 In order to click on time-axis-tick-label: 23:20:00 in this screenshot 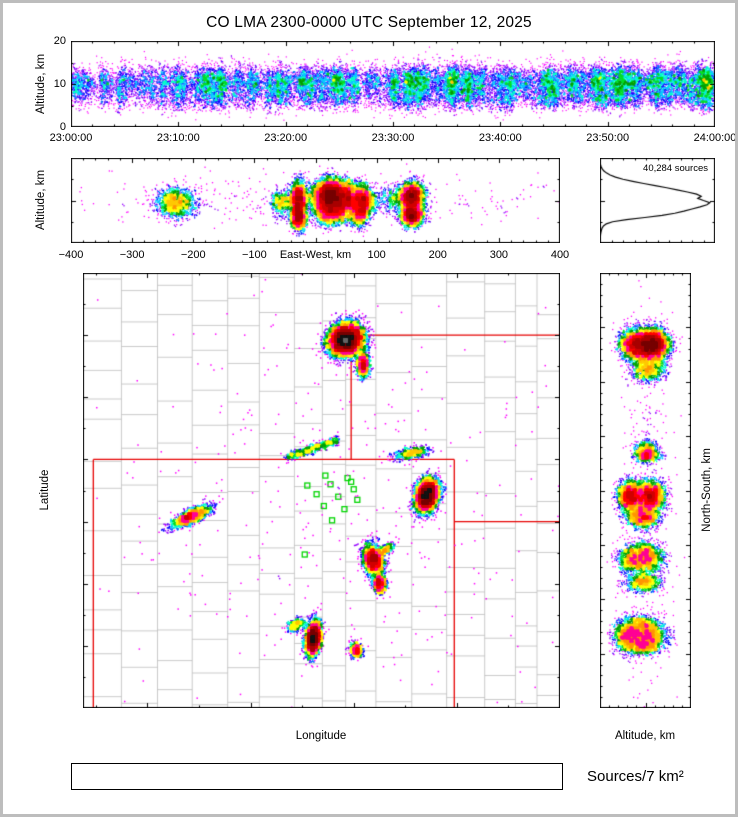, I will do `click(286, 138)`.